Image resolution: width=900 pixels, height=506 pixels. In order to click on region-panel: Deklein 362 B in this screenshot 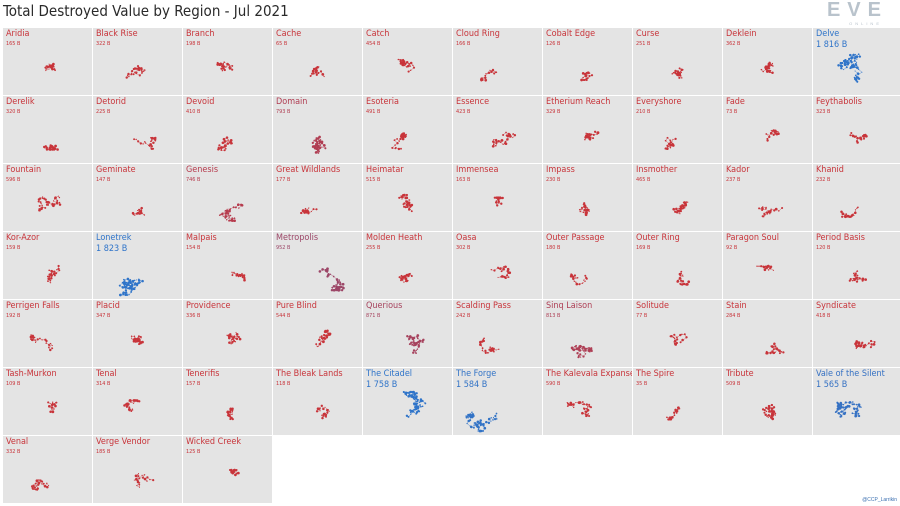, I will do `click(767, 61)`.